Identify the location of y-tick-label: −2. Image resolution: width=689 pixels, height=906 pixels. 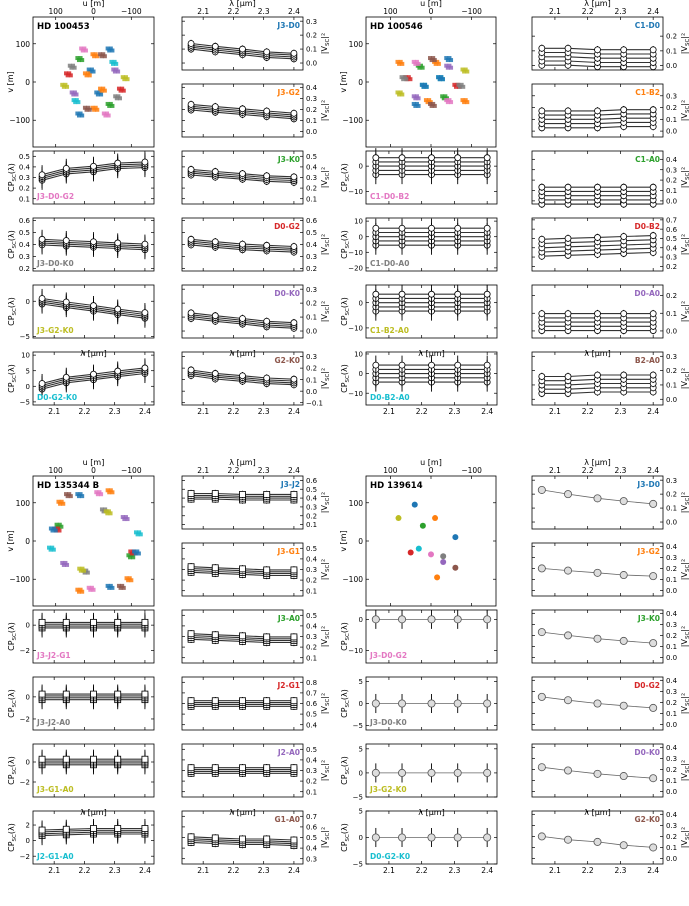
(25, 857).